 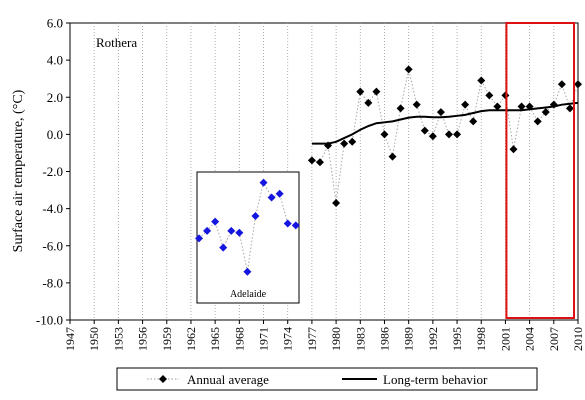 I want to click on x-tick-label: 1962, so click(x=191, y=339).